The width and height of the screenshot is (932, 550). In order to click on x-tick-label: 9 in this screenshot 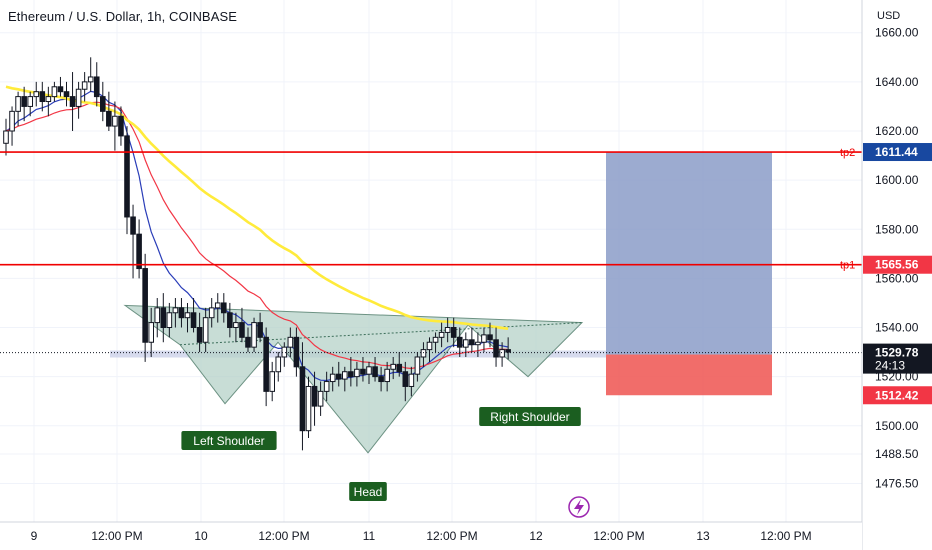, I will do `click(34, 536)`.